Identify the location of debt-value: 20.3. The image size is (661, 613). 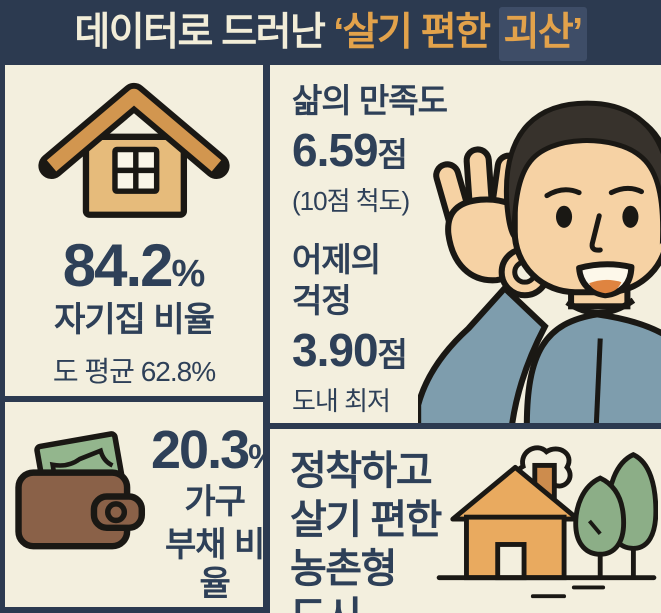
(200, 450).